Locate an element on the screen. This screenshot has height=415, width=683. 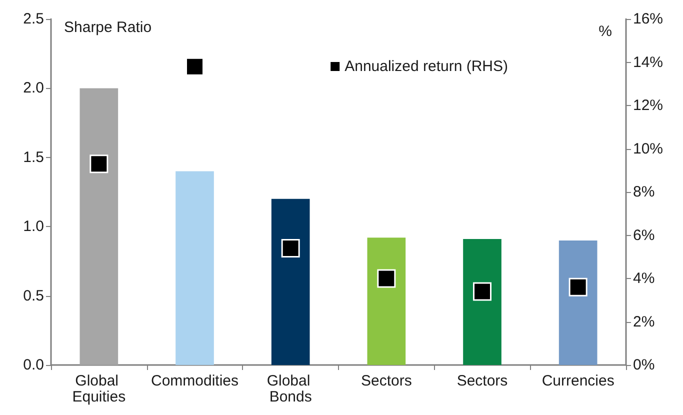
y2-tick-label: 14% is located at coordinates (648, 62).